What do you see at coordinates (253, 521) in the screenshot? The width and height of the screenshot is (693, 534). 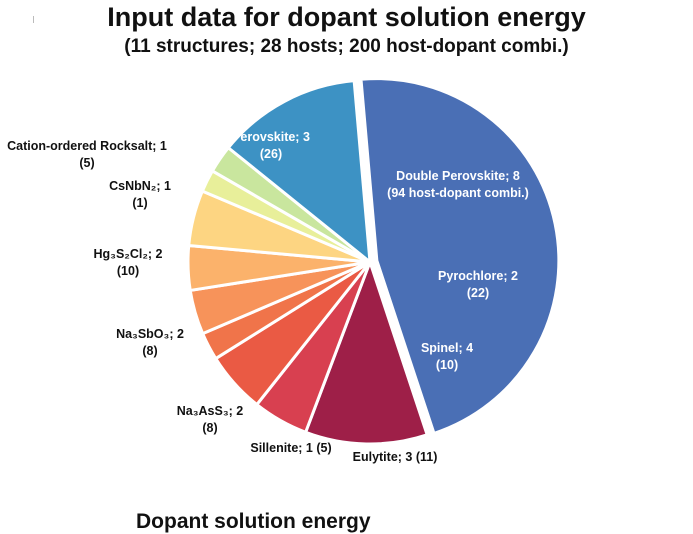 I see `next-section-heading: Dopant solution energy` at bounding box center [253, 521].